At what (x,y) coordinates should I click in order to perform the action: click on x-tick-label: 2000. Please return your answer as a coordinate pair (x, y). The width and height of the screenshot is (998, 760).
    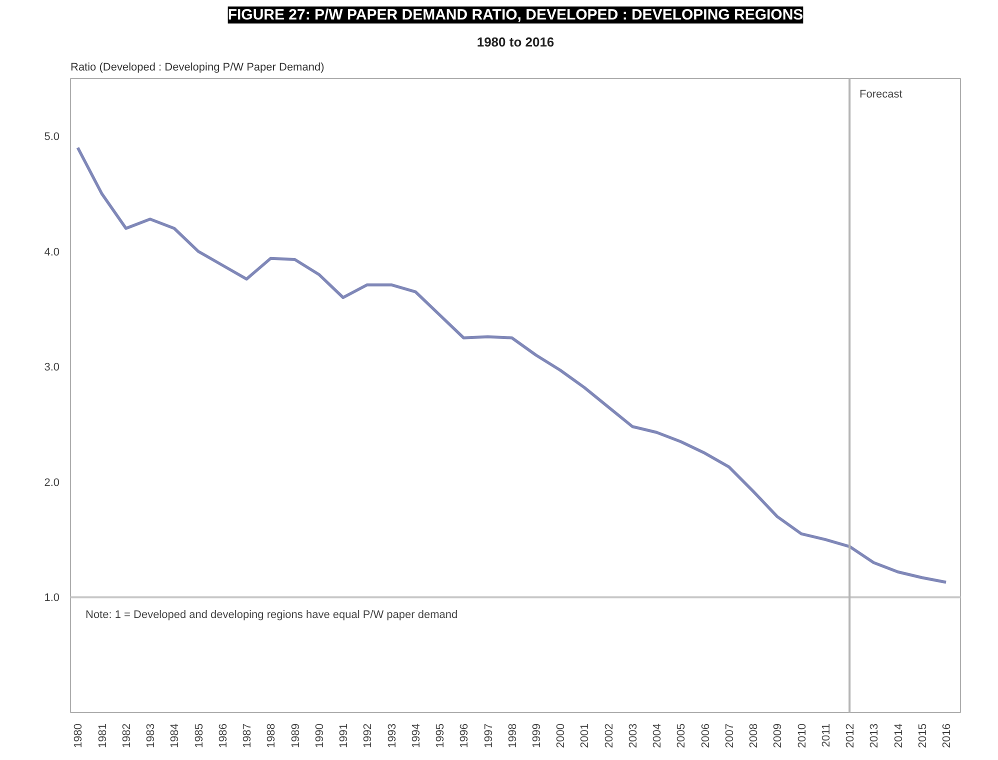
    Looking at the image, I should click on (561, 735).